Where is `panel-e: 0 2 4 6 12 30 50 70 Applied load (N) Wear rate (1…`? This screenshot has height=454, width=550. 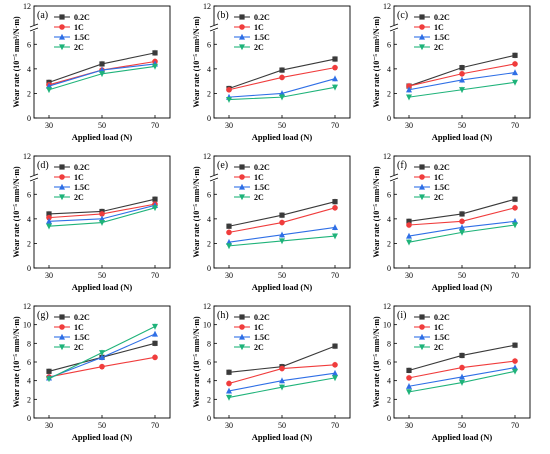
panel-e: 0 2 4 6 12 30 50 70 Applied load (N) Wear rate (1… is located at coordinates (271, 222).